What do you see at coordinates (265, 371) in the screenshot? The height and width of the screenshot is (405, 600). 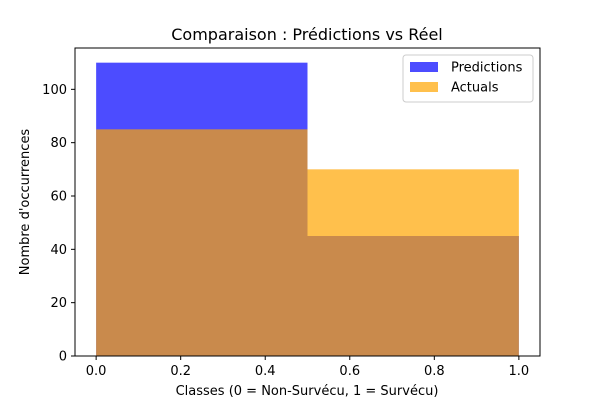 I see `x-tick-label: 0.4` at bounding box center [265, 371].